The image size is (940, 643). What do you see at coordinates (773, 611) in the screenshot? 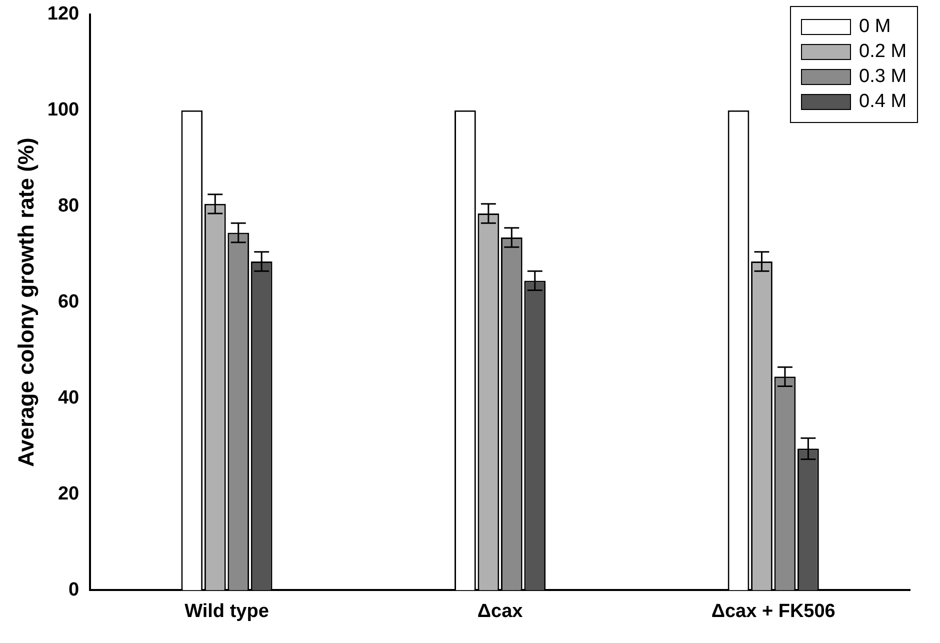
I see `x-tick-label: Δcax + FK506` at bounding box center [773, 611].